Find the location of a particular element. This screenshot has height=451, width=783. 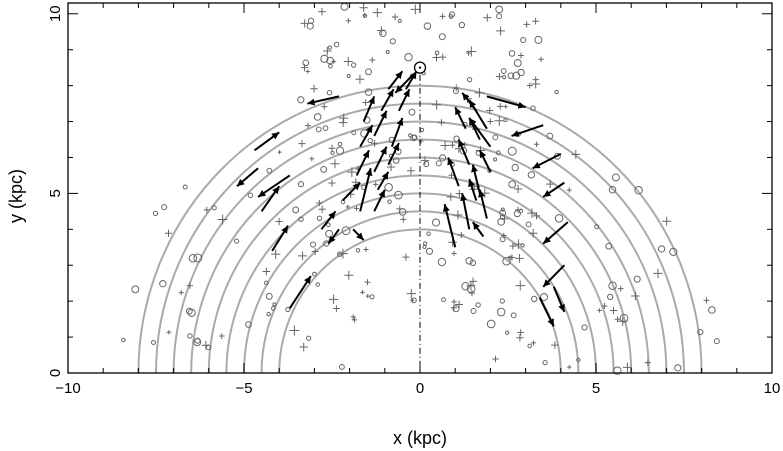

y-axis-title: y (kpc) is located at coordinates (16, 196).